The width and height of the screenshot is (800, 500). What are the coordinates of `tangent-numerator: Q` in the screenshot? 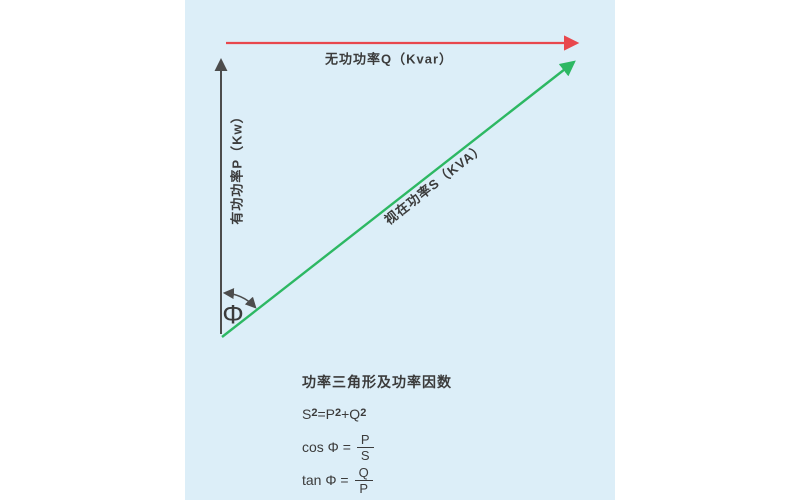 It's located at (363, 473).